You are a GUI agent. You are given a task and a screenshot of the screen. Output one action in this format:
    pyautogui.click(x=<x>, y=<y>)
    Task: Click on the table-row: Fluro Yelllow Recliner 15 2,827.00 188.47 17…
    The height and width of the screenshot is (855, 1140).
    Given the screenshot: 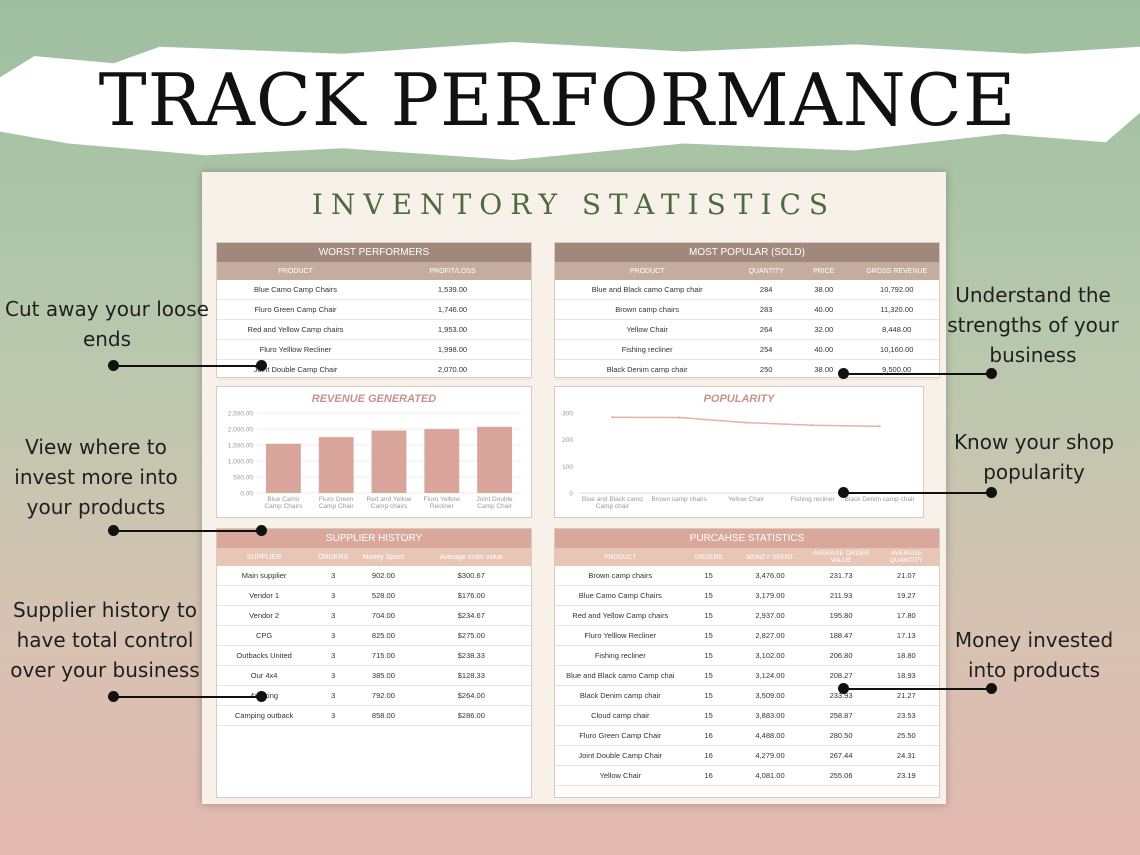 What is the action you would take?
    pyautogui.click(x=747, y=636)
    